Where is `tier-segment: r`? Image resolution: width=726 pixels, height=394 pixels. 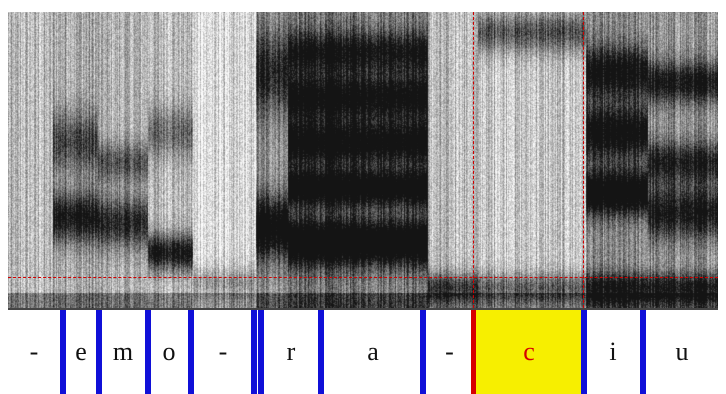
tier-segment: r is located at coordinates (291, 352).